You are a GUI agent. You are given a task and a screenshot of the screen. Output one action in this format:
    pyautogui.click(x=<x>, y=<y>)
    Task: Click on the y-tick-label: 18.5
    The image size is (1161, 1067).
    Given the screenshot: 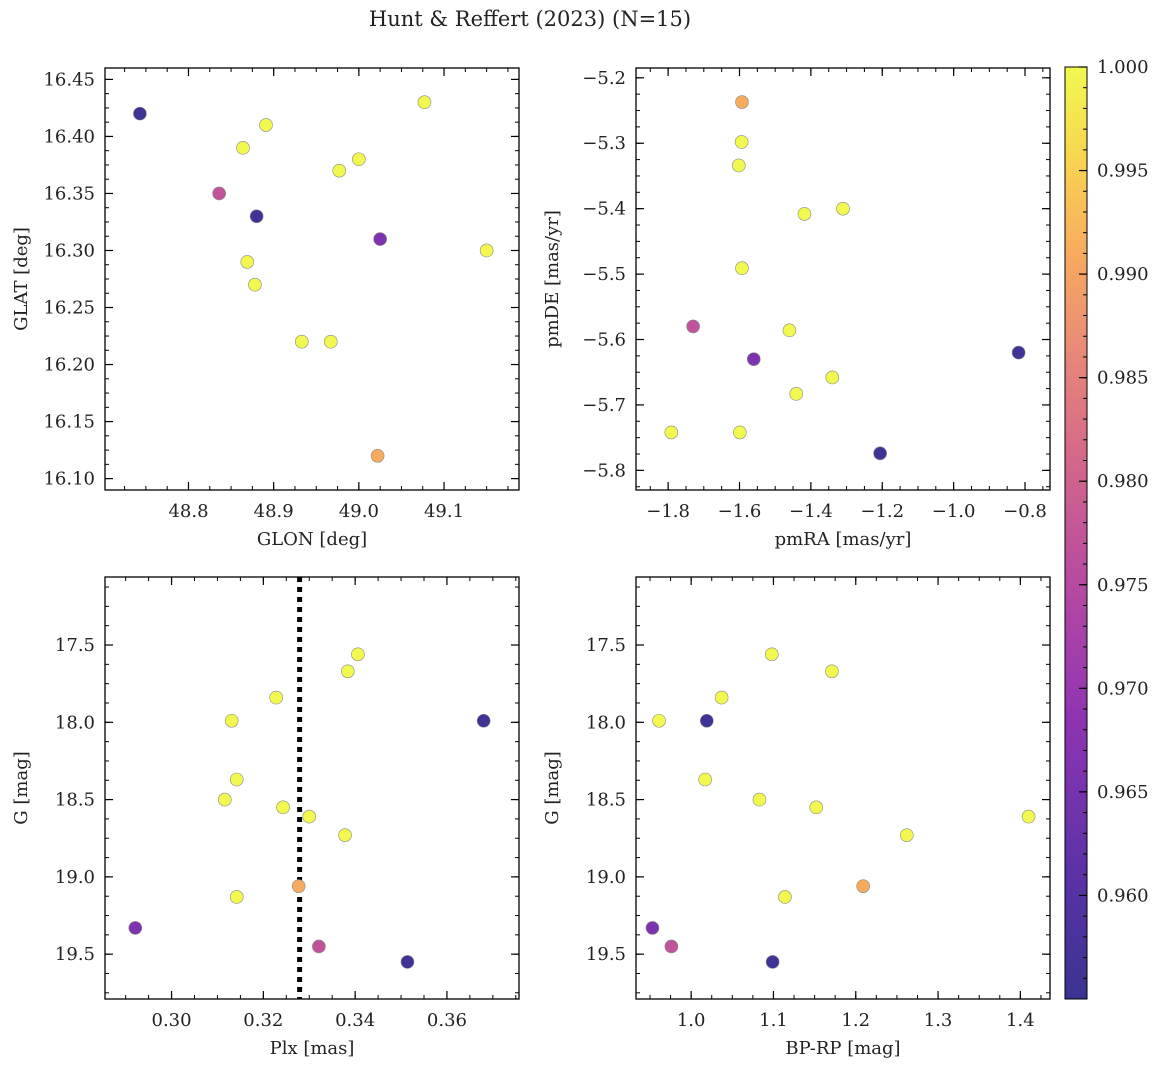 What is the action you would take?
    pyautogui.click(x=606, y=800)
    